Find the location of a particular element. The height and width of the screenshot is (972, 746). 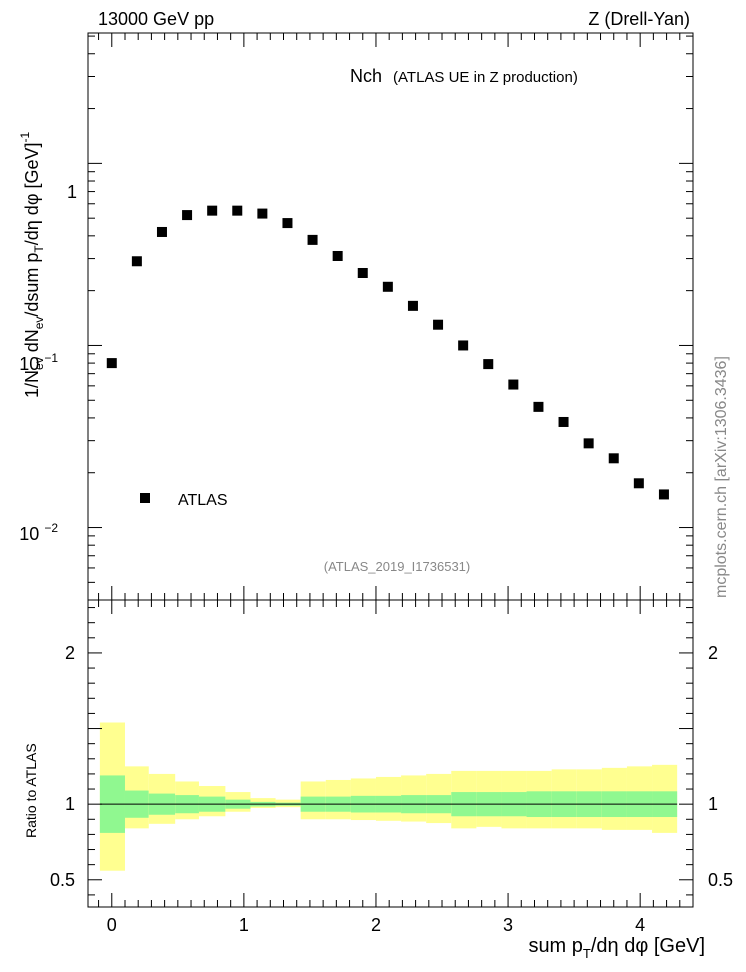

xtick-label-3: 3 is located at coordinates (508, 925).